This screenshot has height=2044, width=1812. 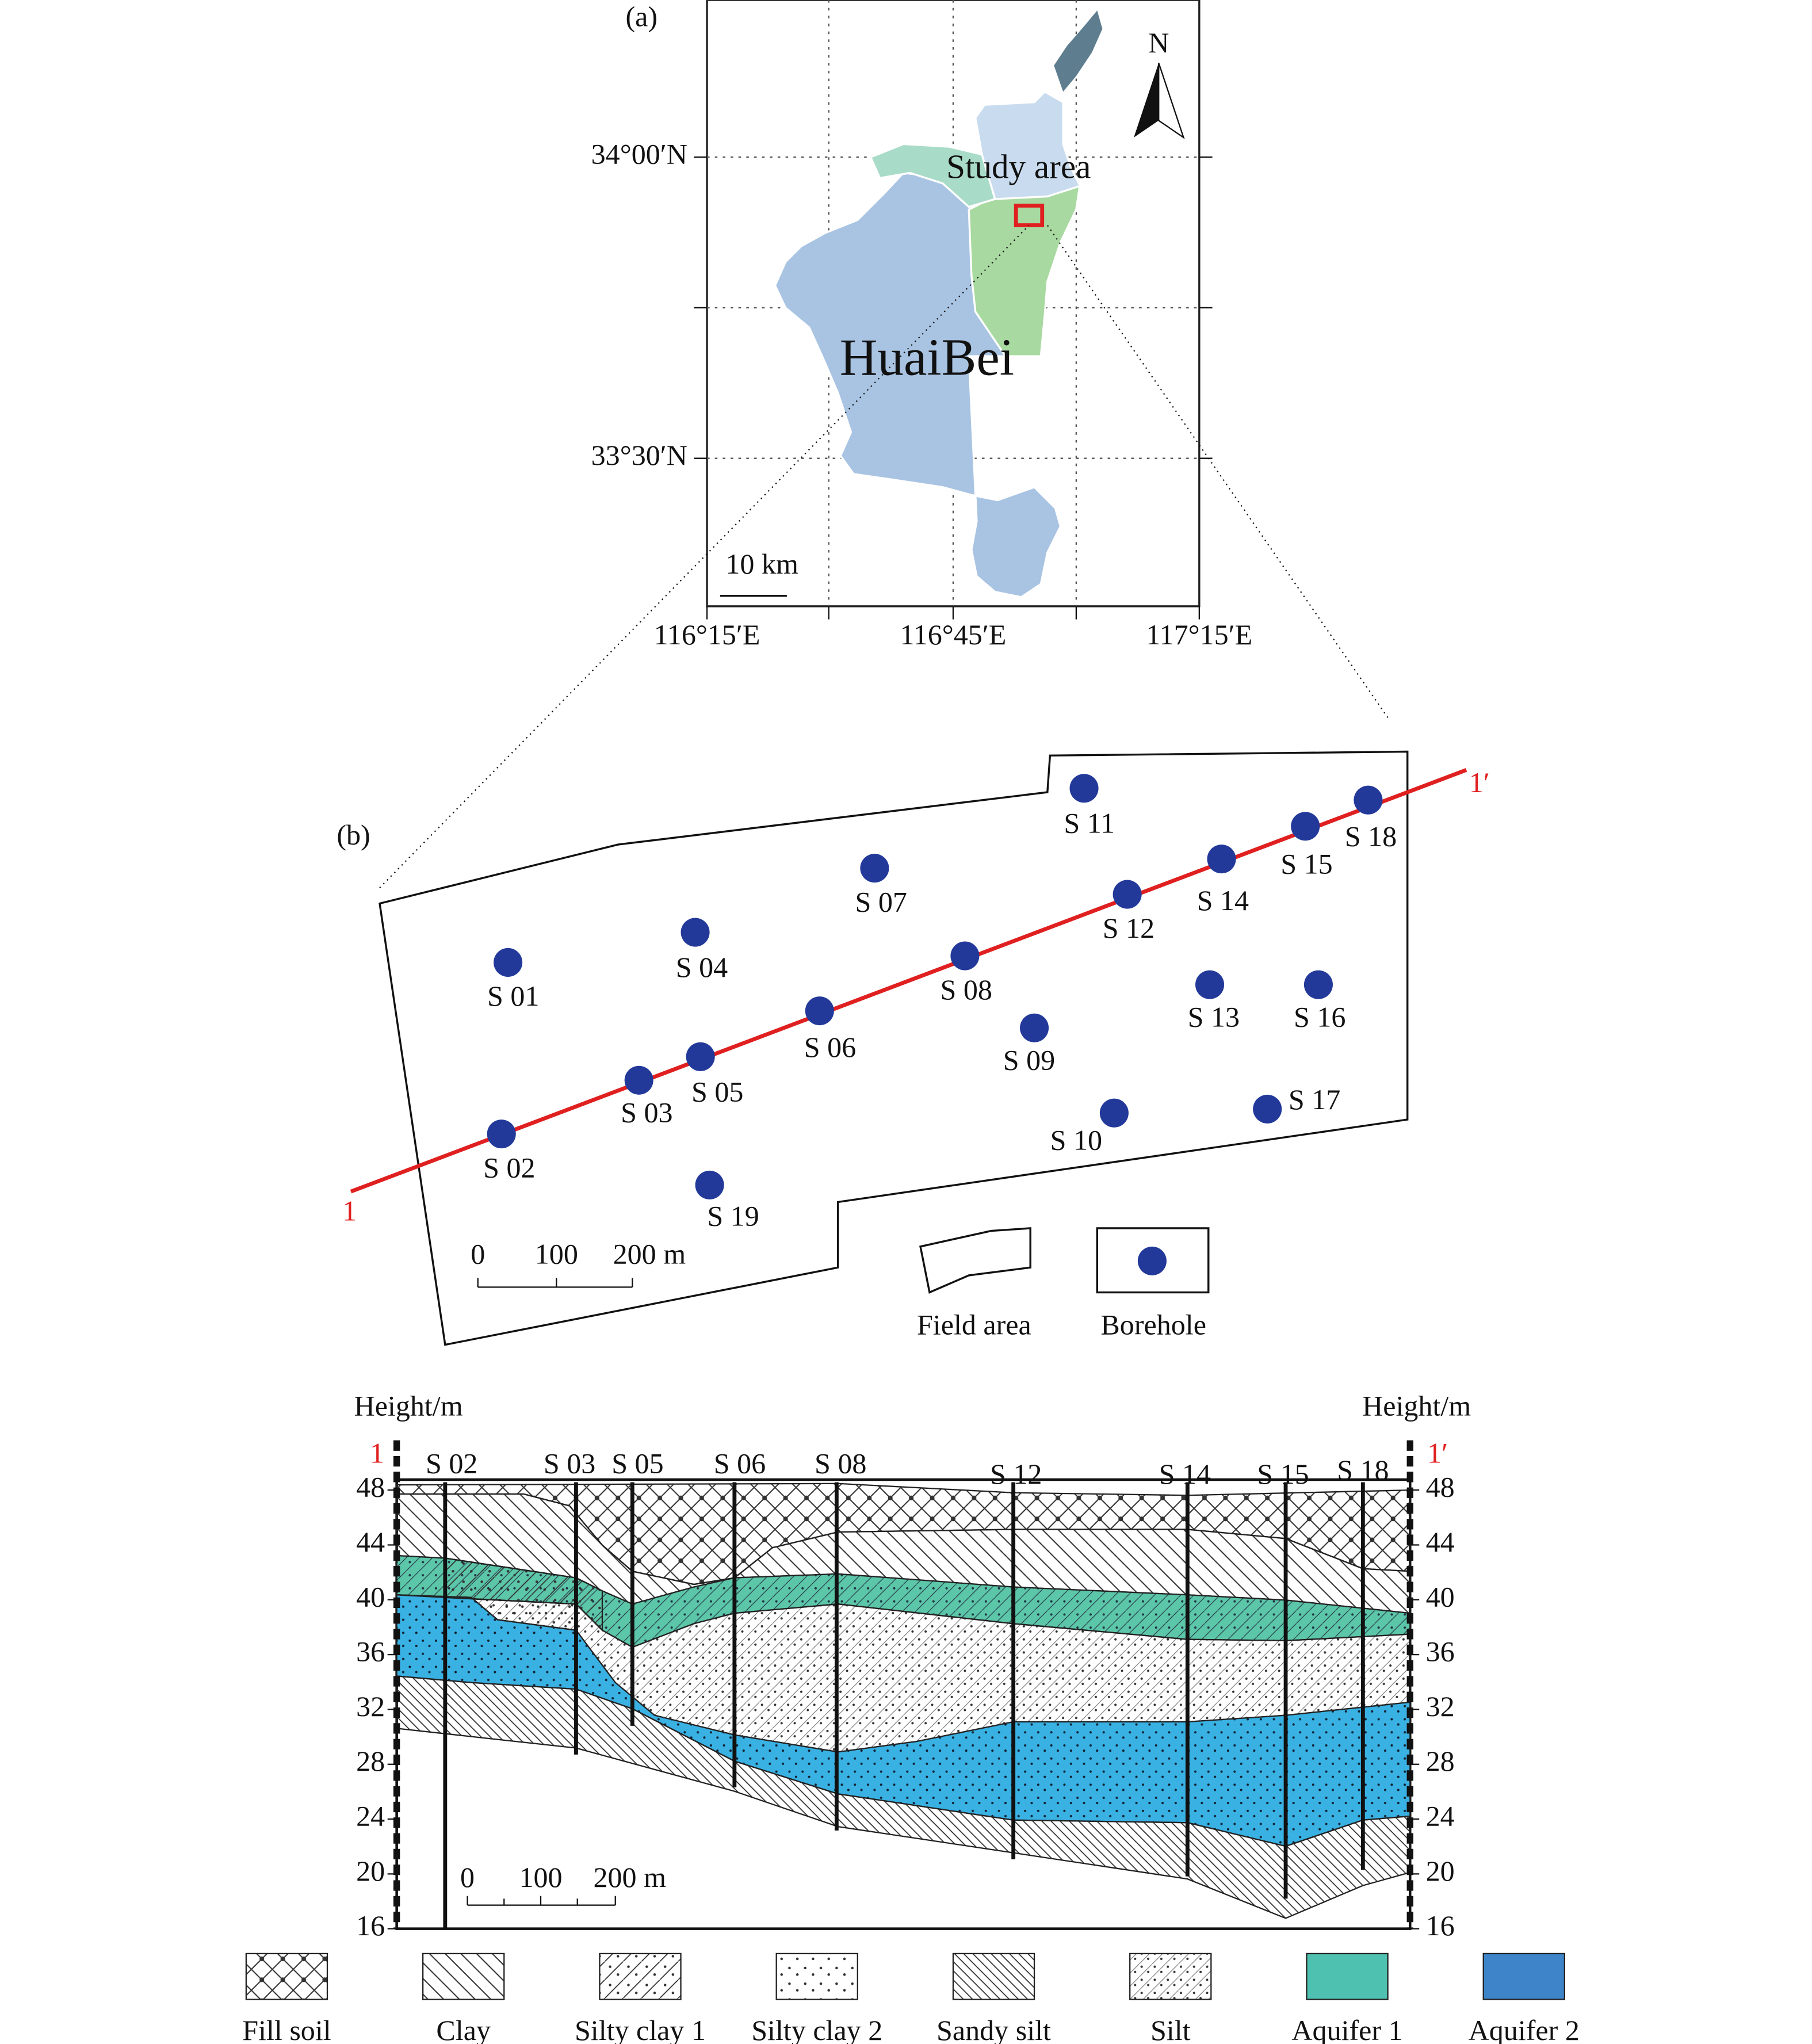 What do you see at coordinates (1319, 1017) in the screenshot?
I see `borehole-label: S 16` at bounding box center [1319, 1017].